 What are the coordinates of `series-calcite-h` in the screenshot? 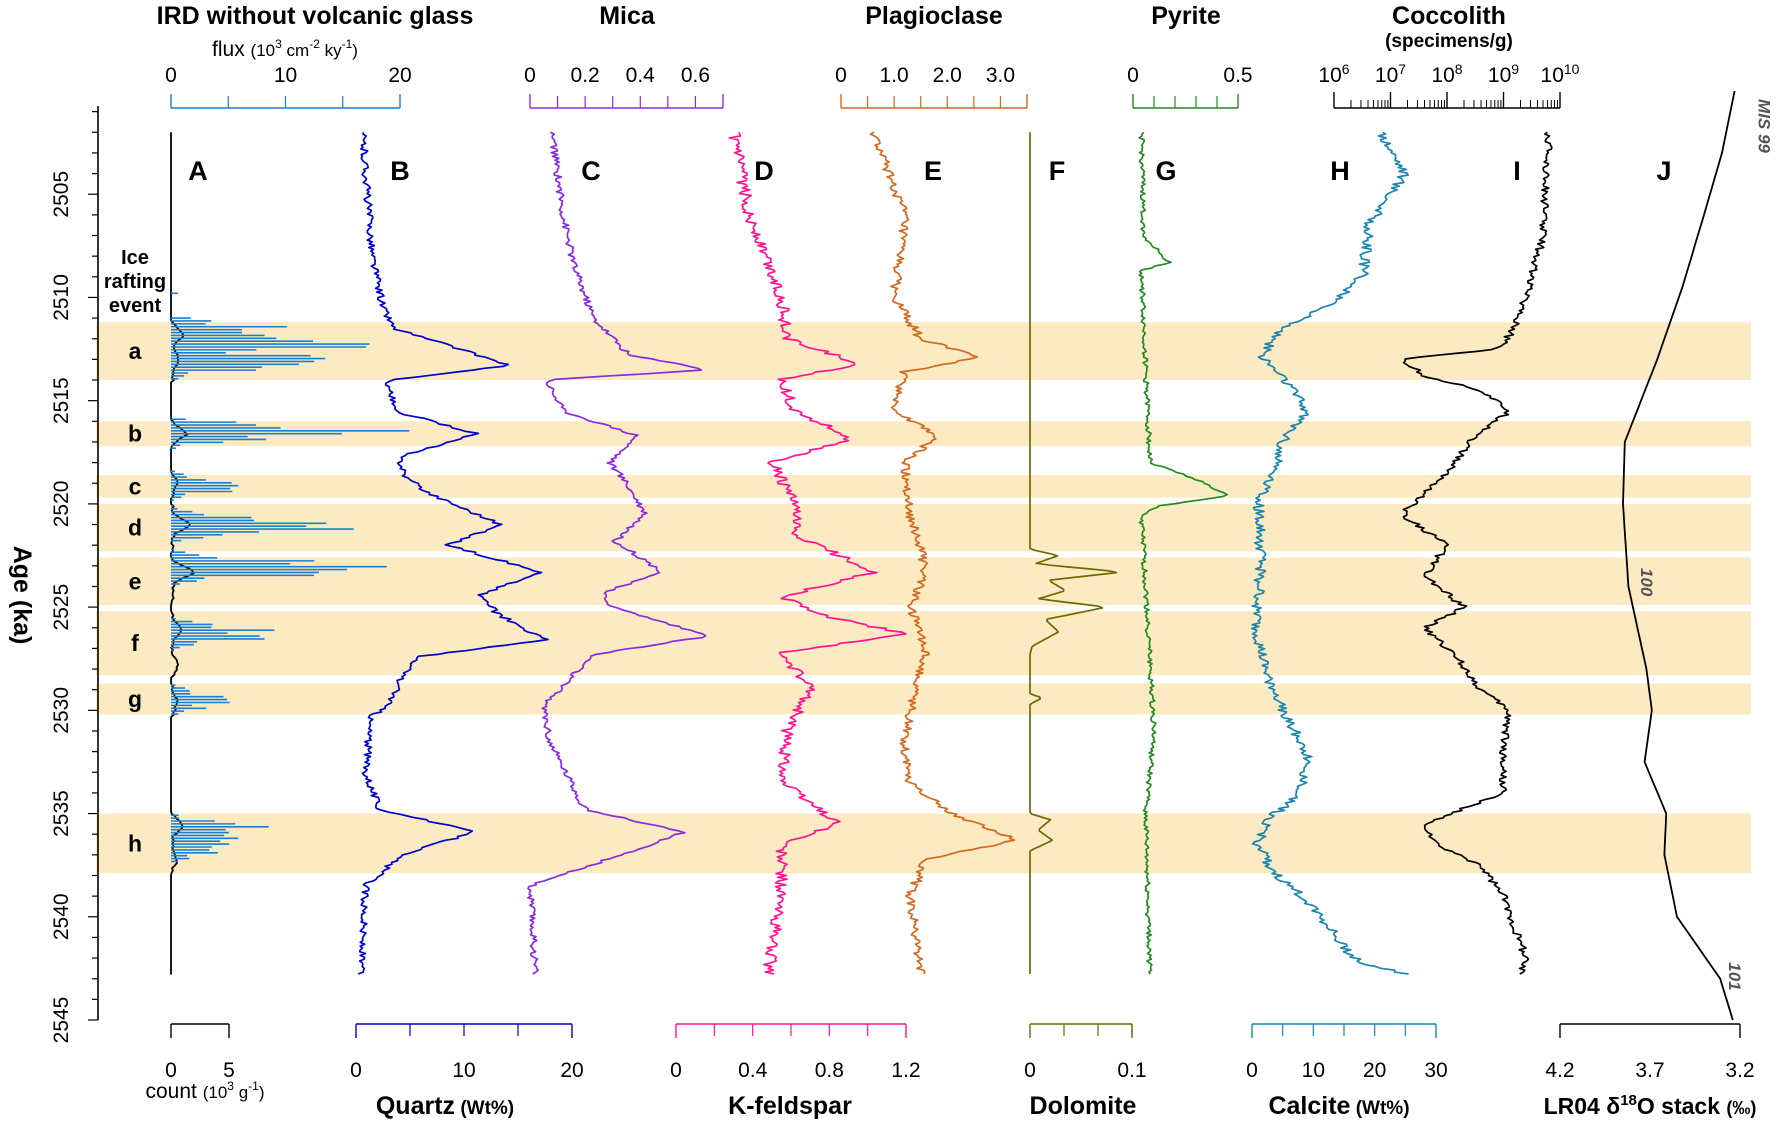 It's located at (1329, 553).